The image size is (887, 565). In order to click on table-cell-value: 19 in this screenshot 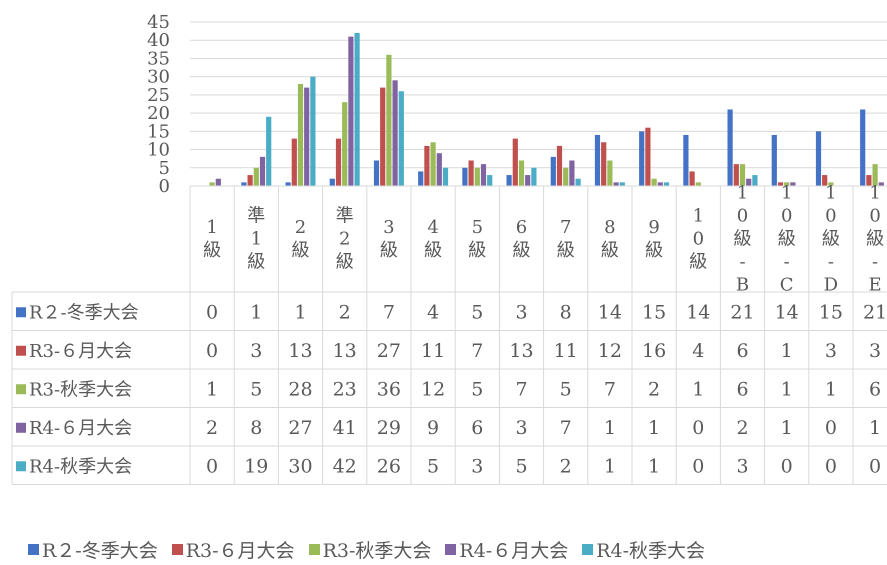, I will do `click(256, 466)`.